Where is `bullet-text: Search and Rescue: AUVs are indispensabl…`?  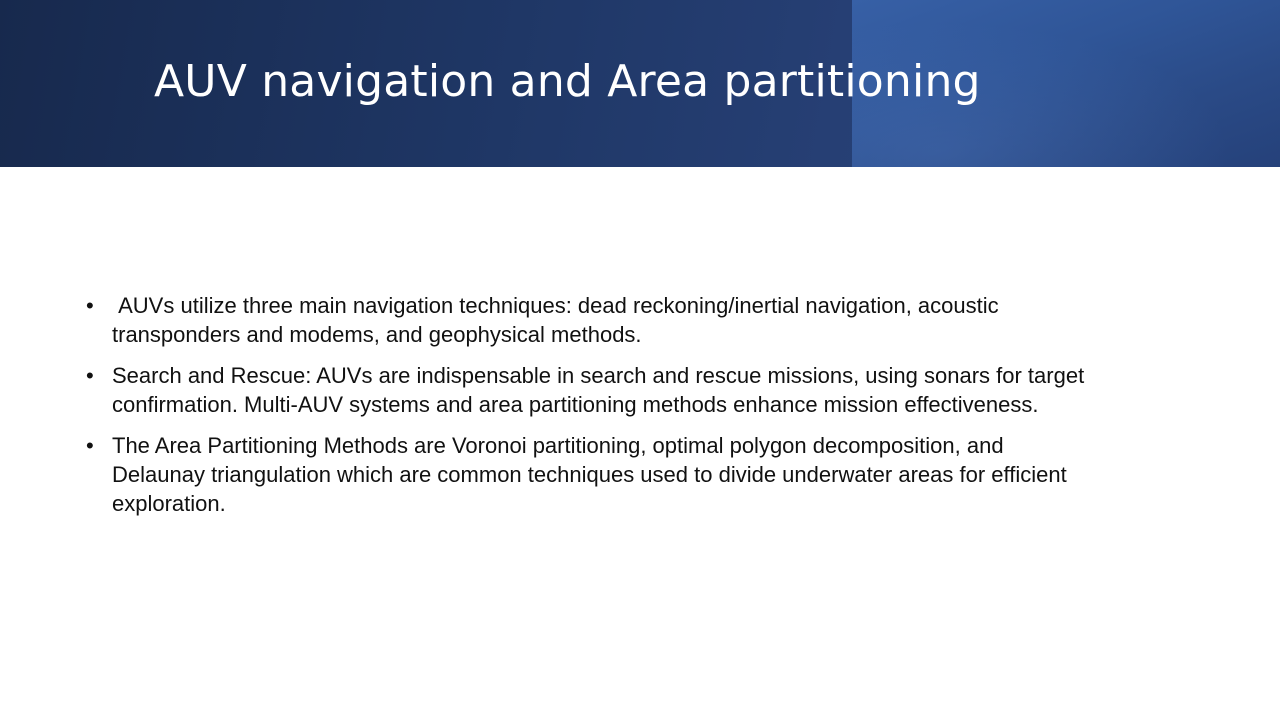 bullet-text: Search and Rescue: AUVs are indispensabl… is located at coordinates (598, 390).